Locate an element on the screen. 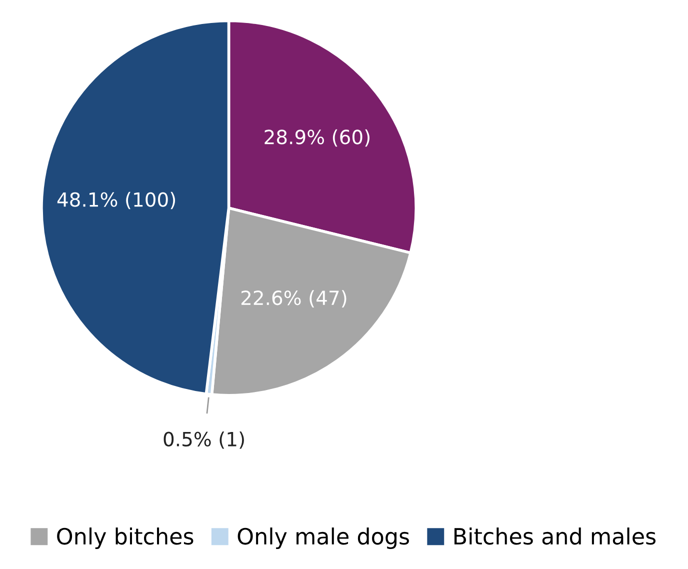  legend-label: Only male dogs is located at coordinates (323, 538).